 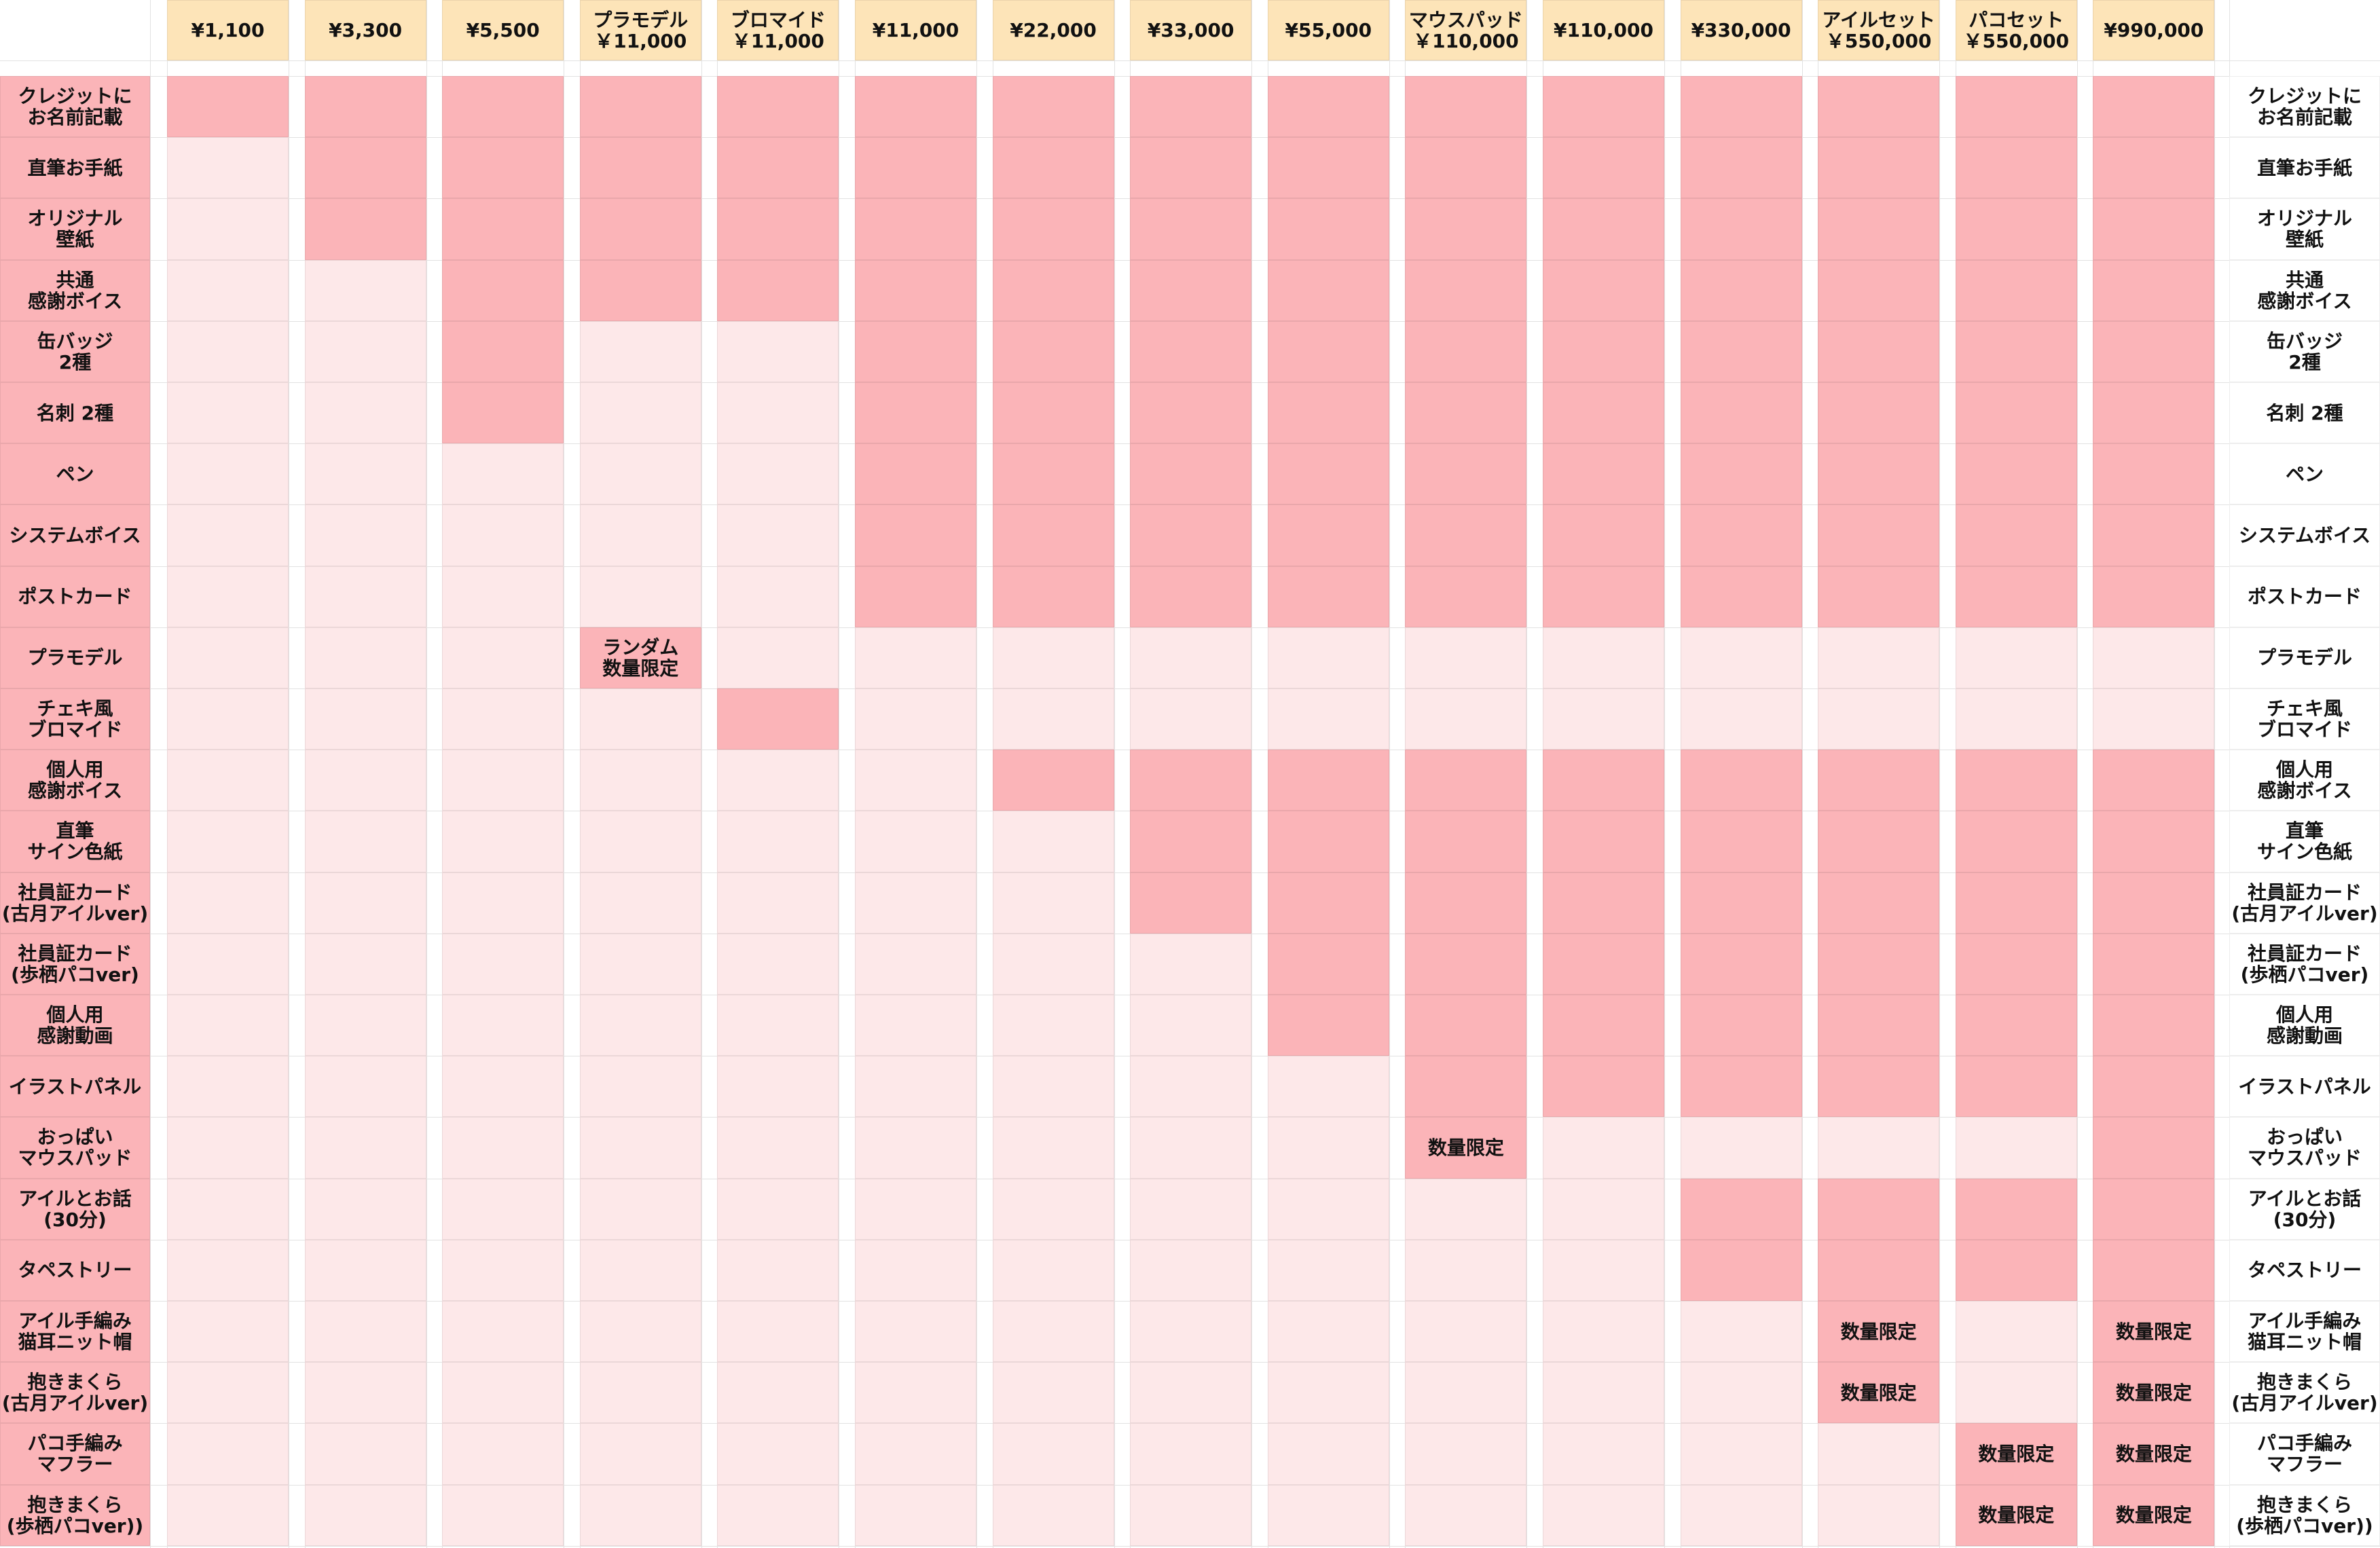 What do you see at coordinates (75, 1148) in the screenshot?
I see `row-label: おっぱい マウスパッド` at bounding box center [75, 1148].